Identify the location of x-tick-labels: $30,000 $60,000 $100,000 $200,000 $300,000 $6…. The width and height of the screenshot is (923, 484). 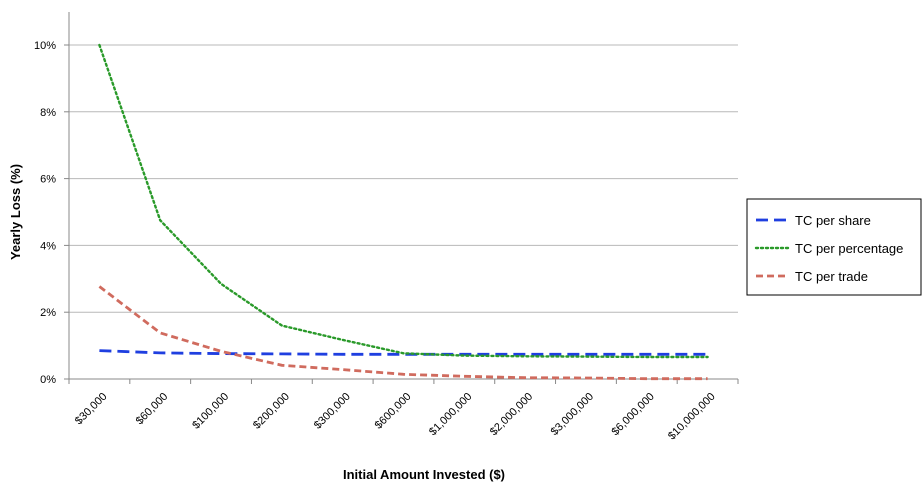
(395, 417).